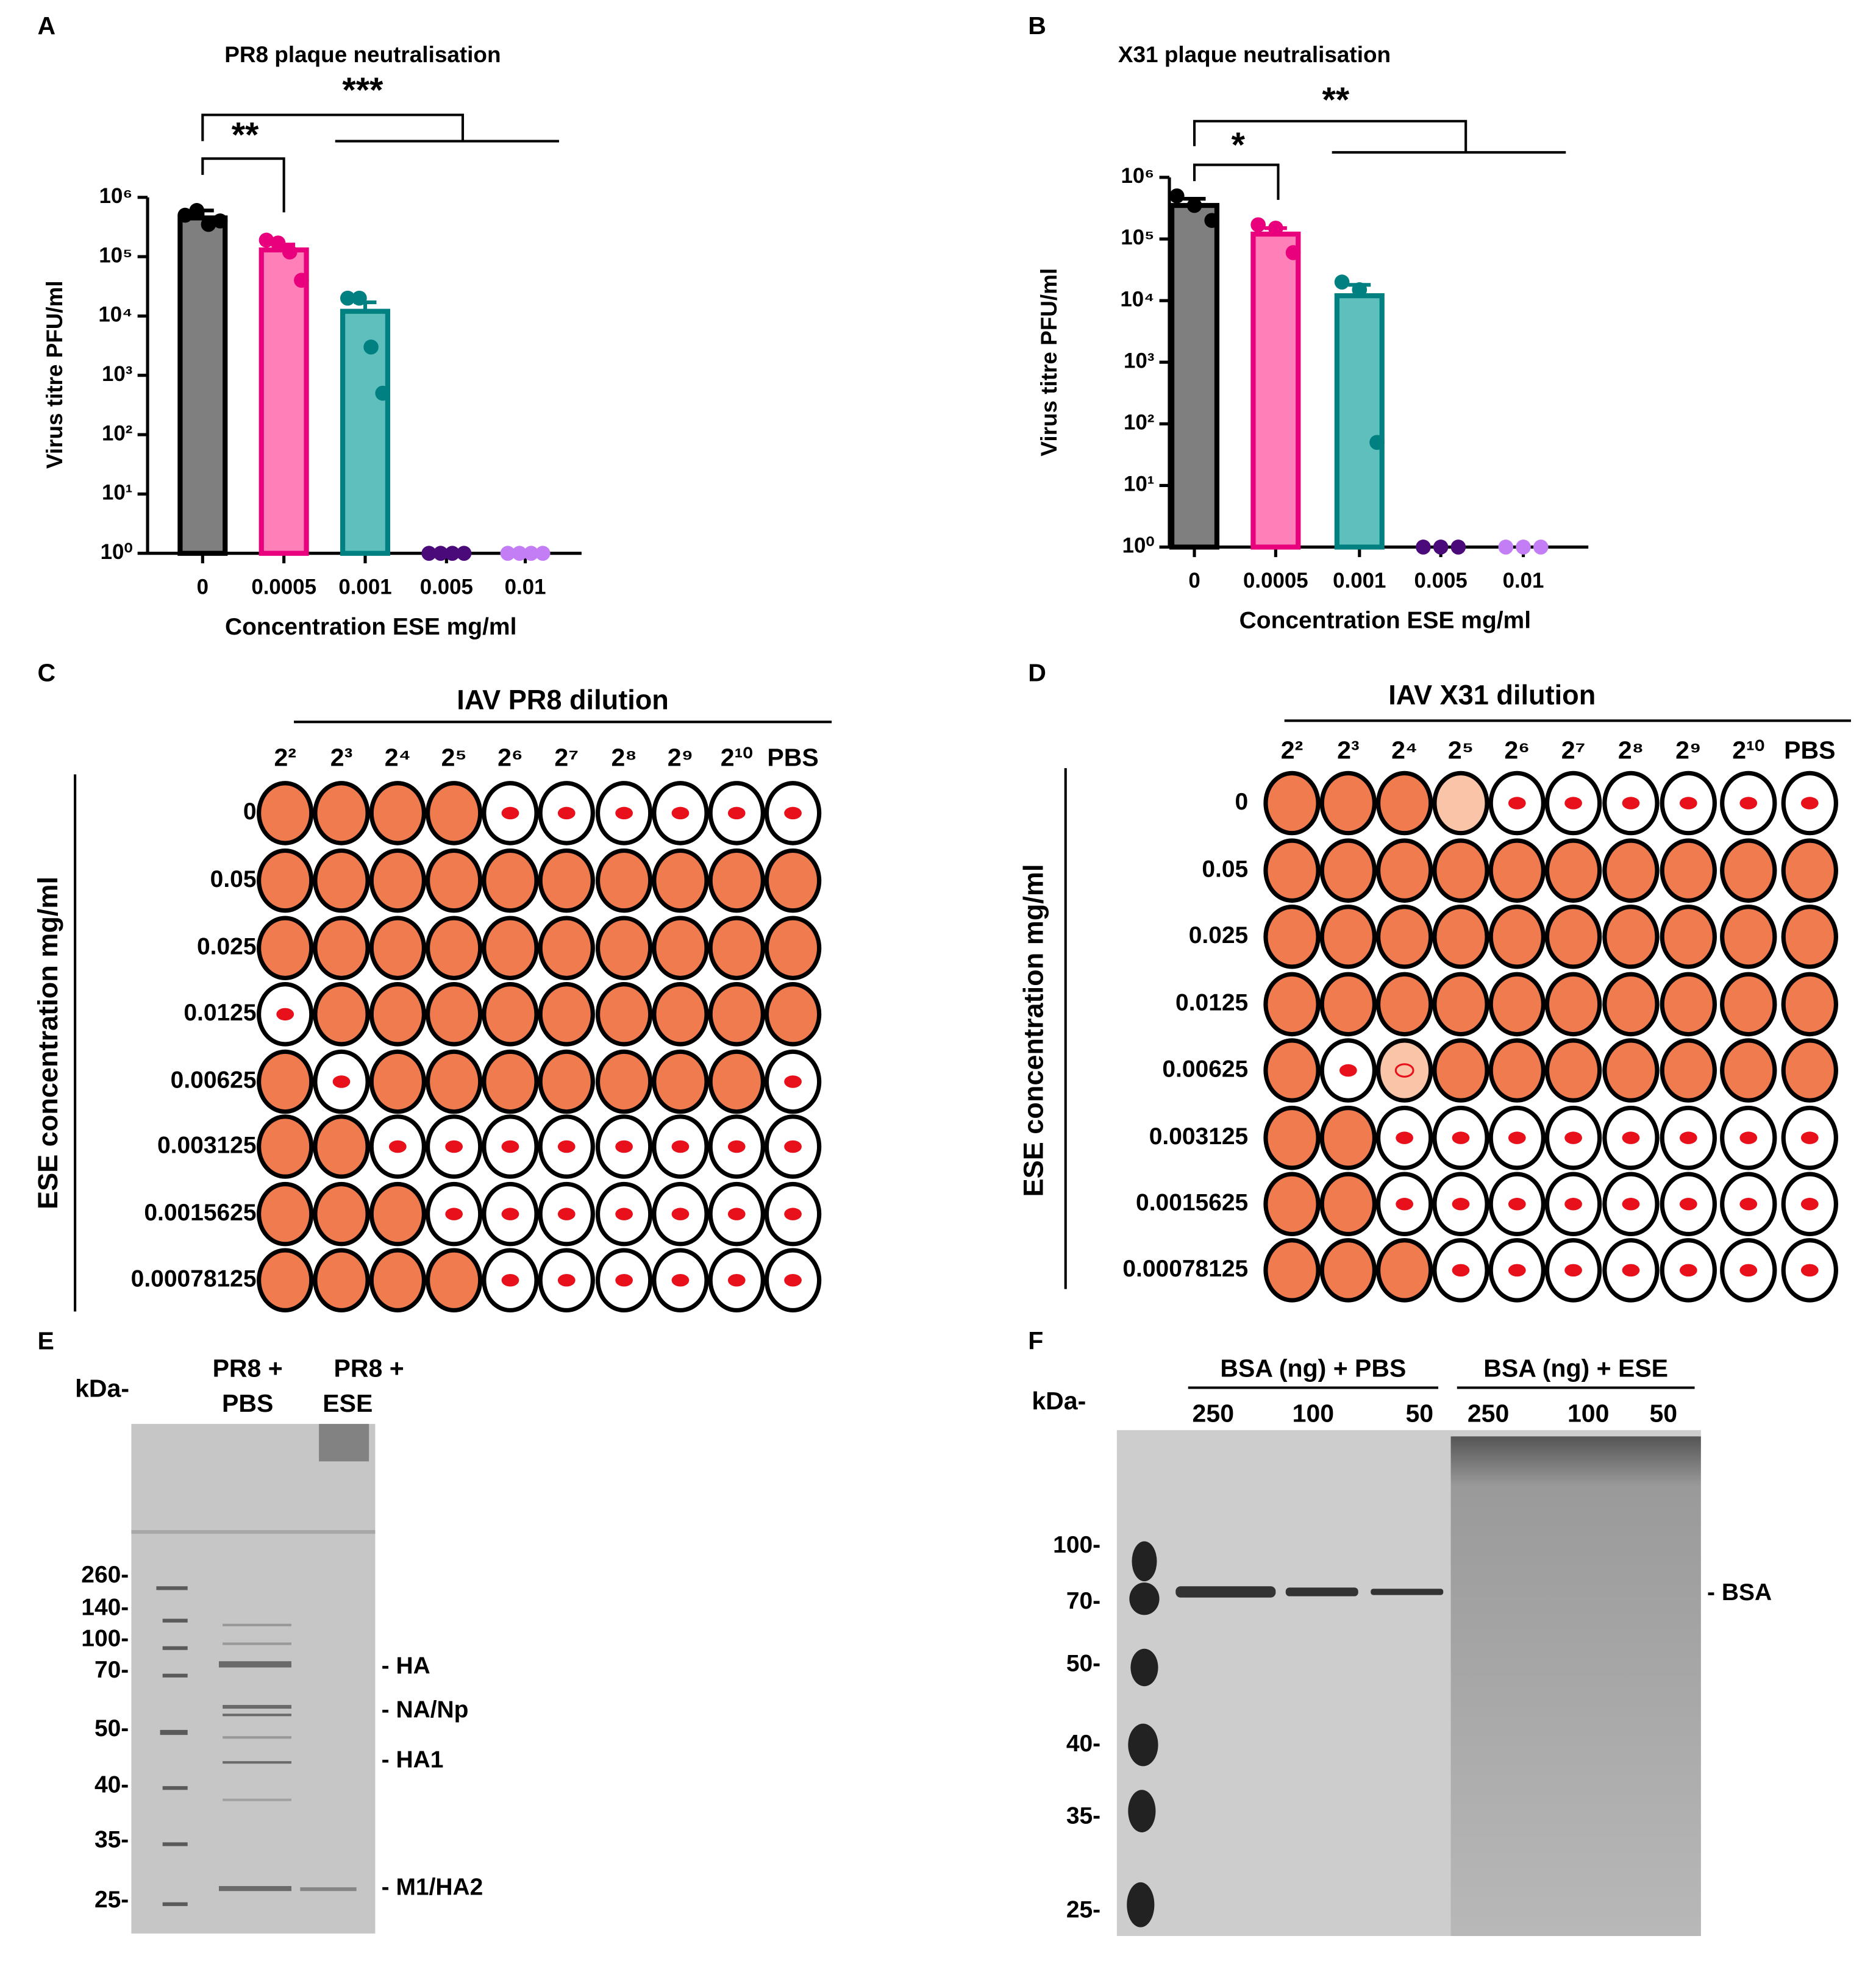 The width and height of the screenshot is (1876, 1961). What do you see at coordinates (406, 1666) in the screenshot?
I see `band-label: - HA` at bounding box center [406, 1666].